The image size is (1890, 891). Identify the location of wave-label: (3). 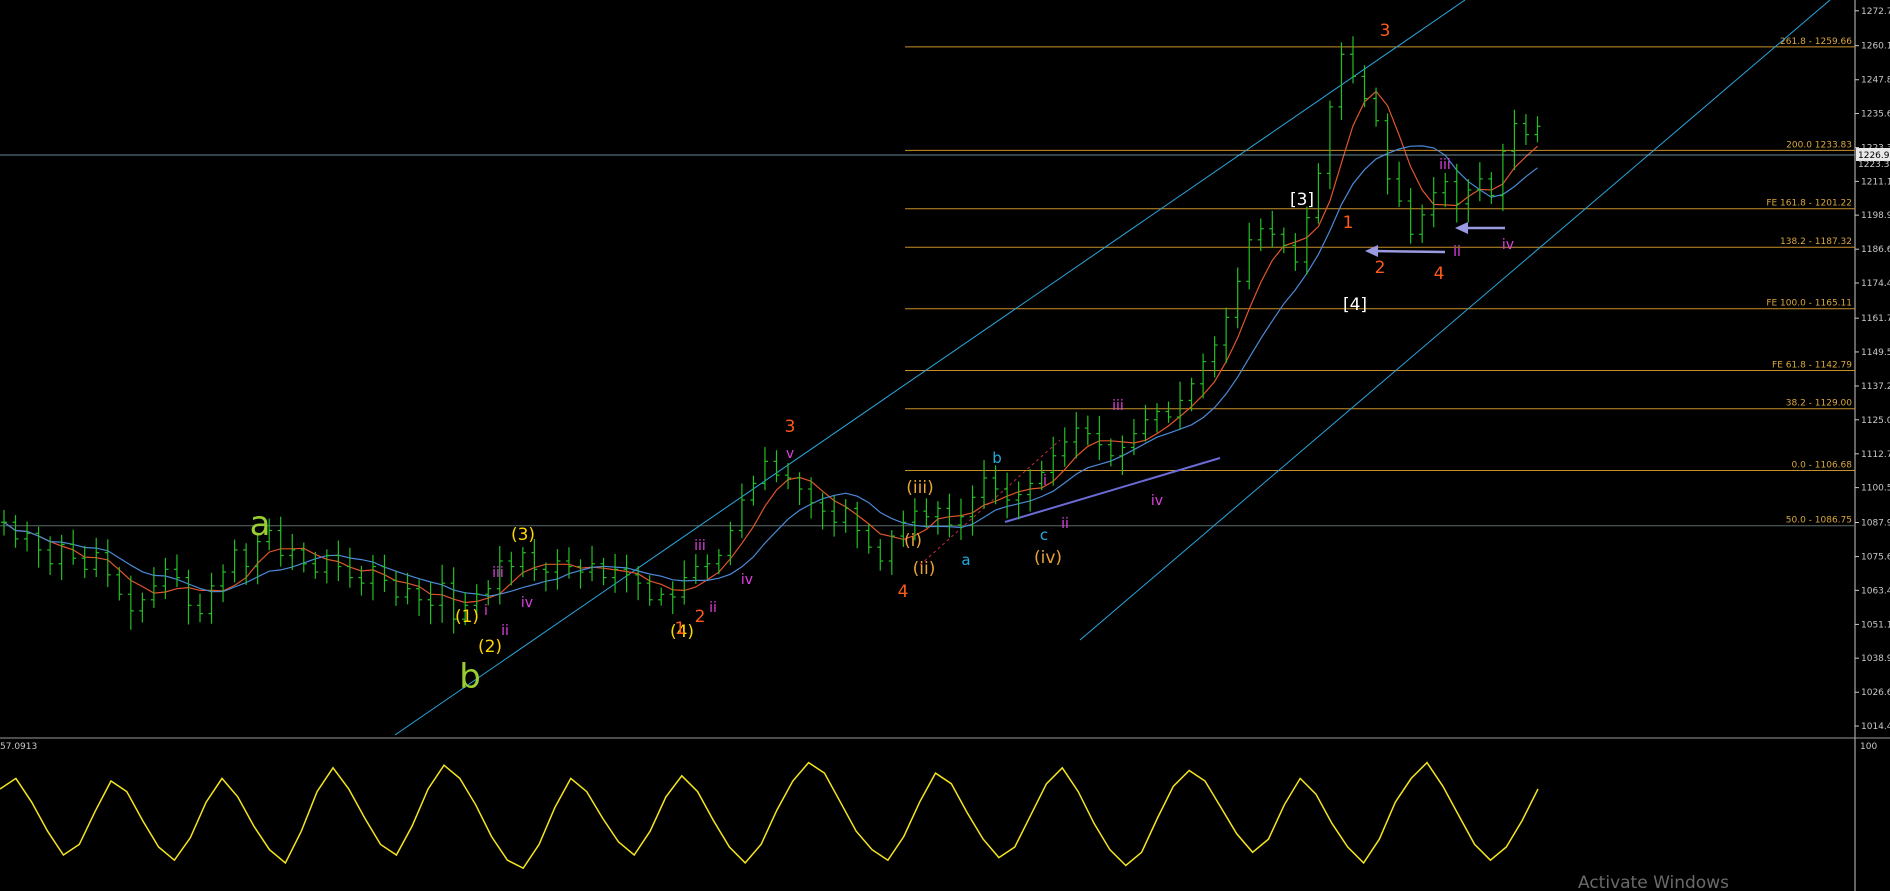
(523, 535).